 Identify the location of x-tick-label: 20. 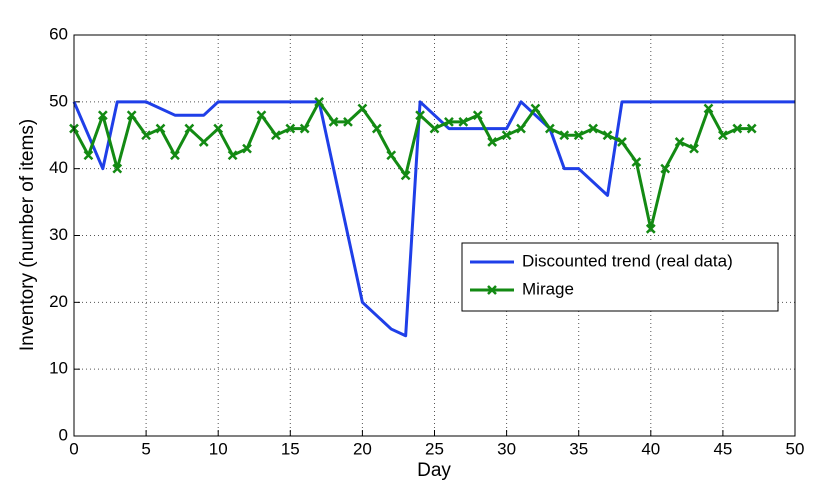
(362, 448).